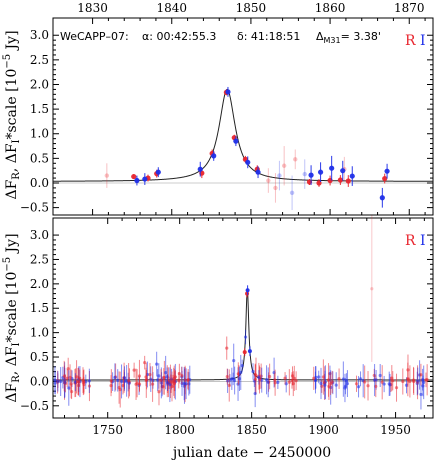  Describe the element at coordinates (107, 430) in the screenshot. I see `x-tick-label-bottom: 1750` at that location.